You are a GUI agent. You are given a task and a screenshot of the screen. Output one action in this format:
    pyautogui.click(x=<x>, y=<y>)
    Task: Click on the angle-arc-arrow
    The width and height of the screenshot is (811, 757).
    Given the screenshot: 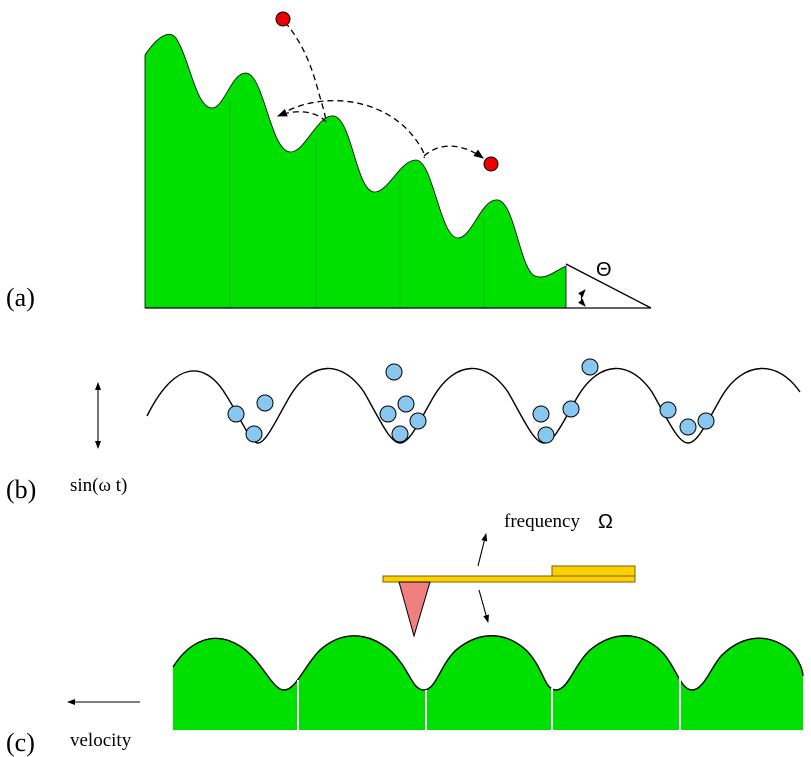 What is the action you would take?
    pyautogui.click(x=582, y=298)
    